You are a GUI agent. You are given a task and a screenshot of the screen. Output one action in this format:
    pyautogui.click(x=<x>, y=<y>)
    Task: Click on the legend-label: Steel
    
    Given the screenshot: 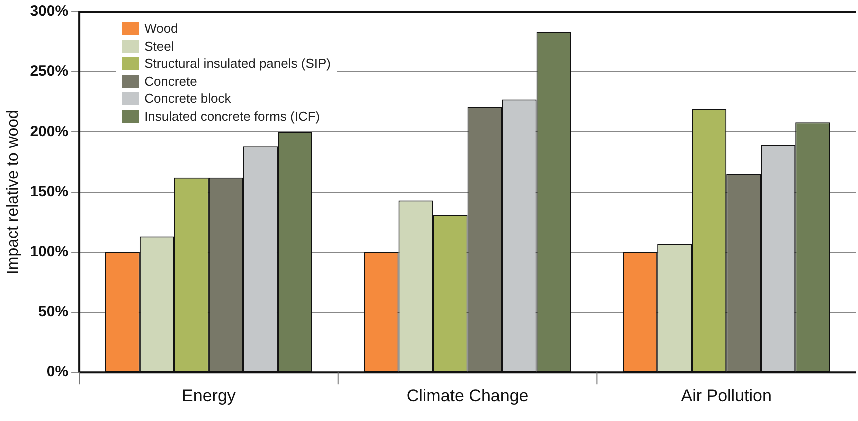 What is the action you would take?
    pyautogui.click(x=159, y=46)
    